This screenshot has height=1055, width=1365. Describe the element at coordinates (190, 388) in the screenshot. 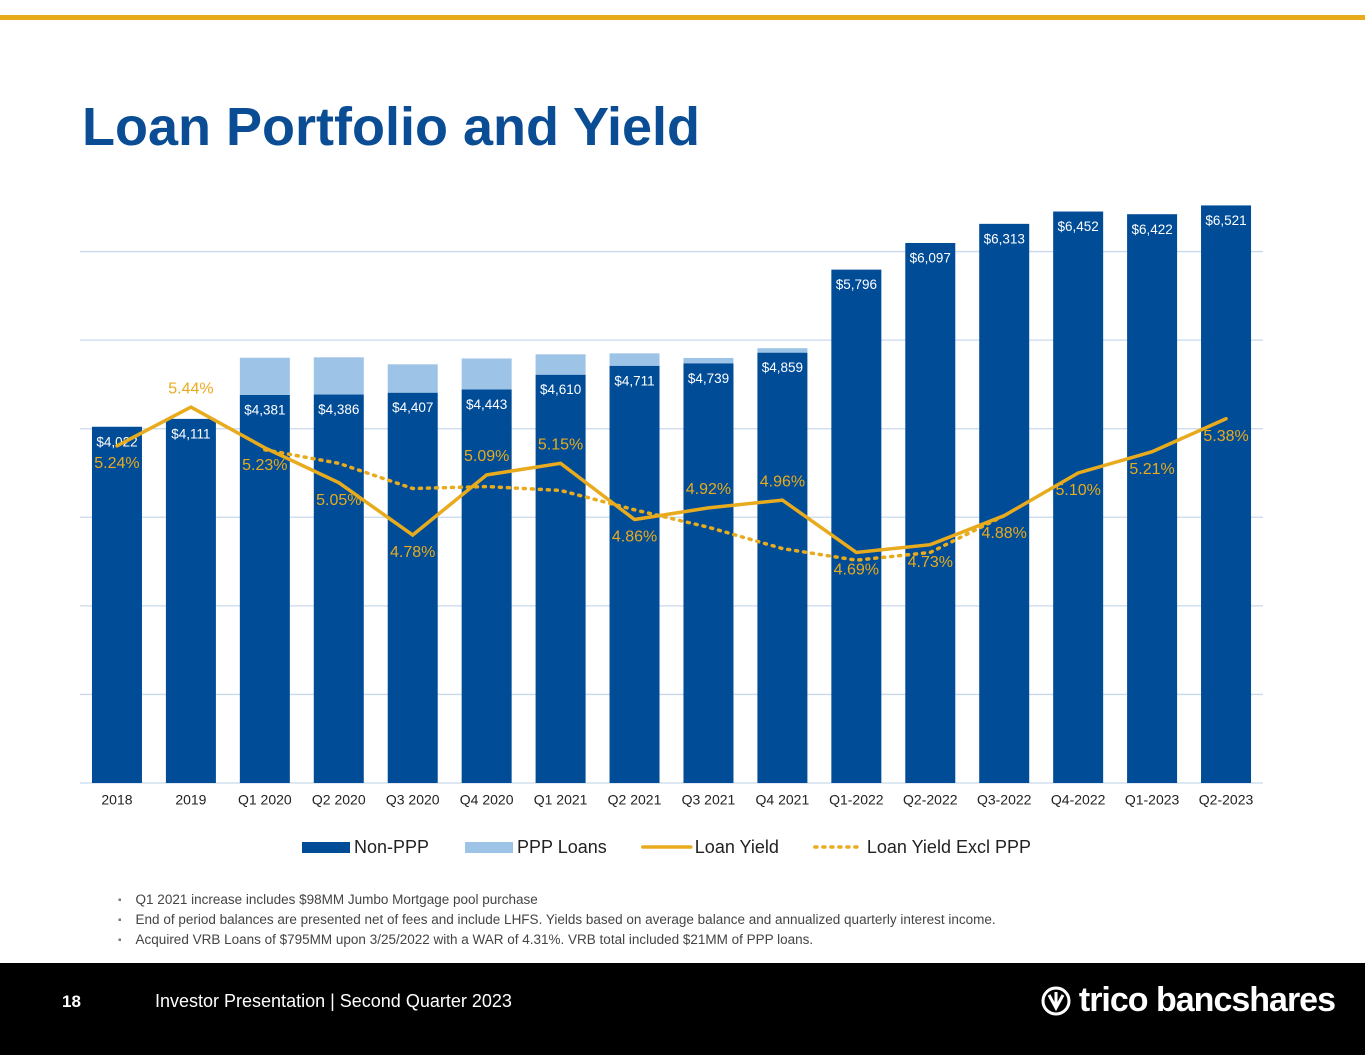

I see `line-value-label: 5.44%` at that location.